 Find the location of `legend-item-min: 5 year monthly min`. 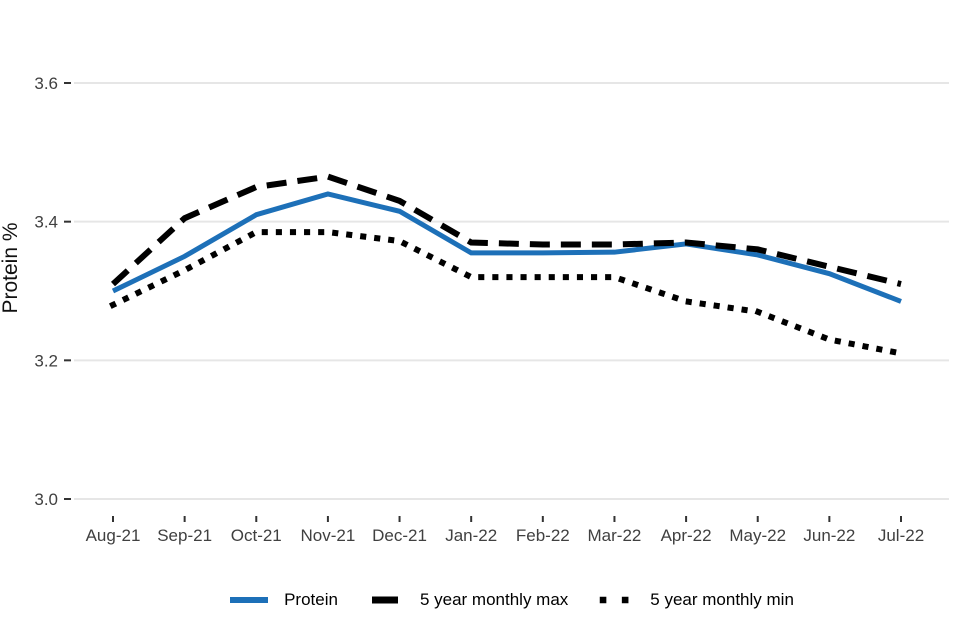

legend-item-min: 5 year monthly min is located at coordinates (694, 600).